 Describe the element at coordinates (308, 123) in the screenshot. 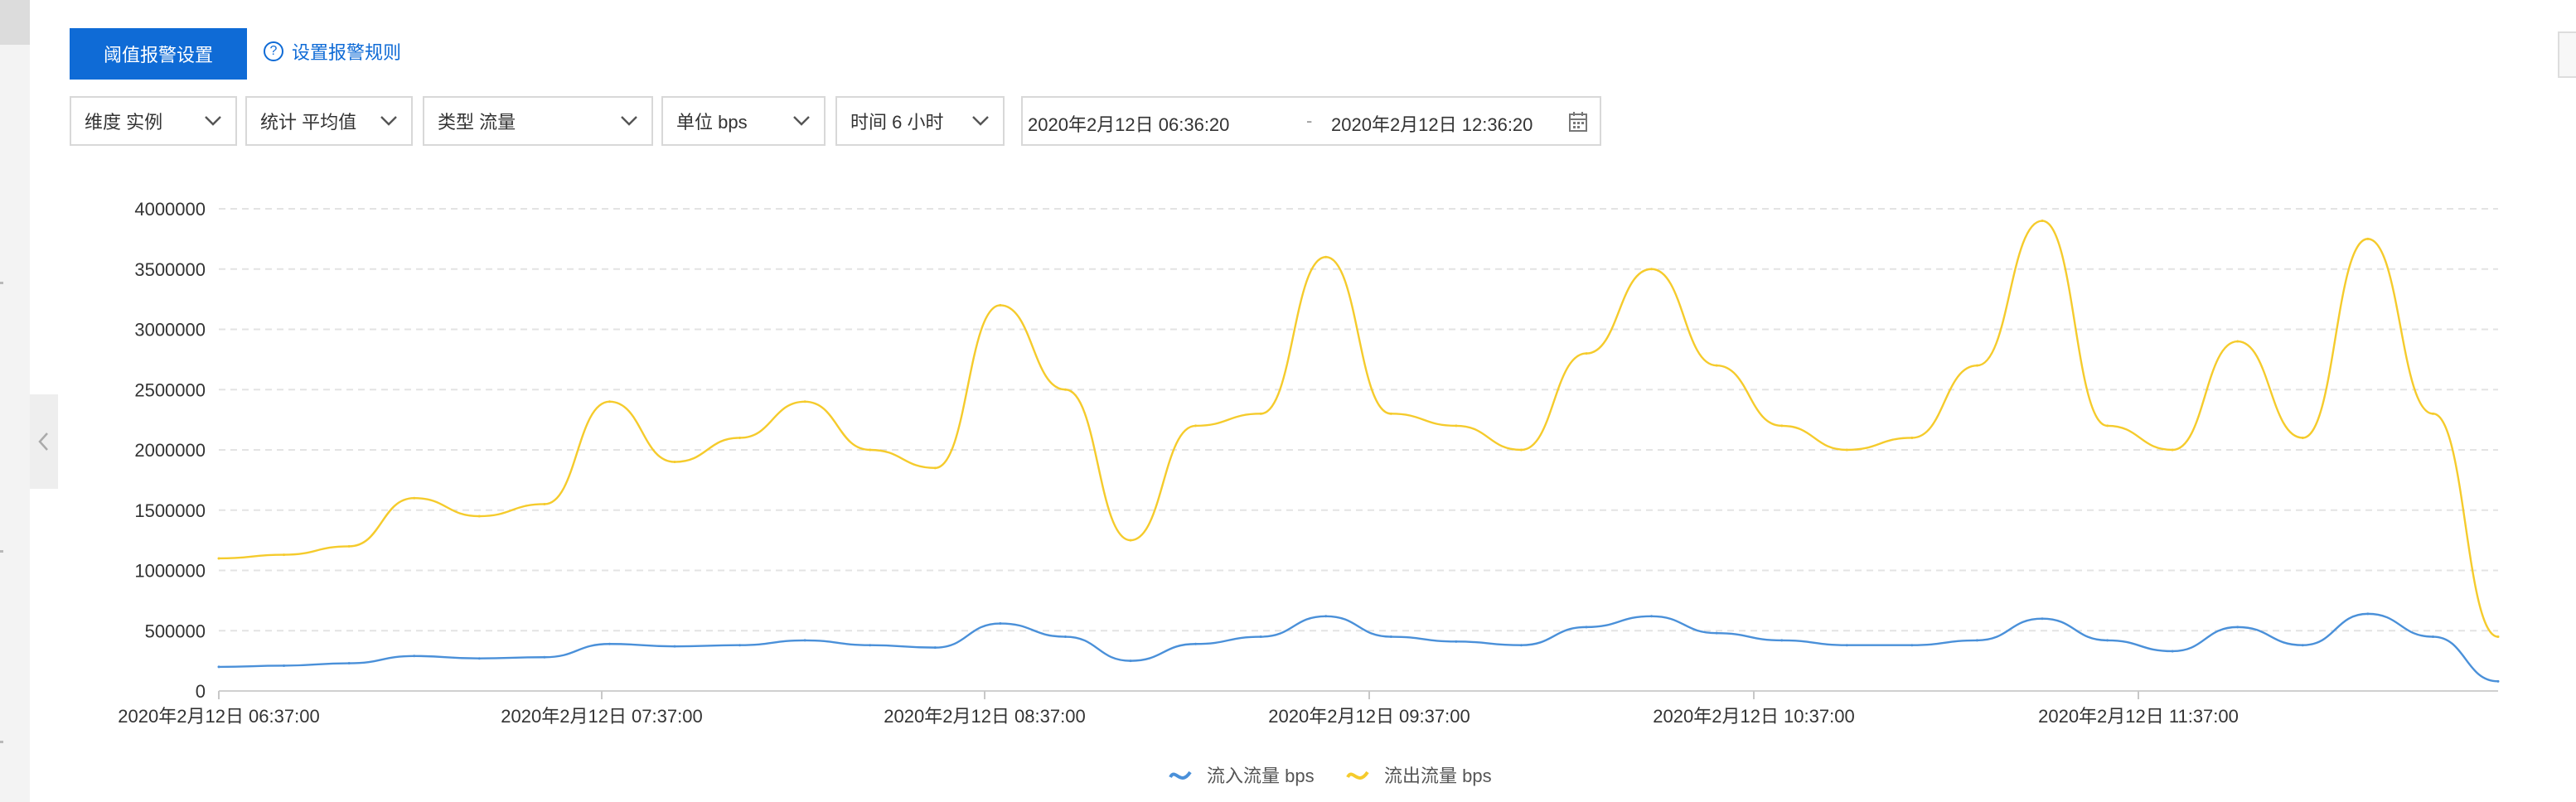

I see `statistic-select-value: 统计 平均值` at that location.